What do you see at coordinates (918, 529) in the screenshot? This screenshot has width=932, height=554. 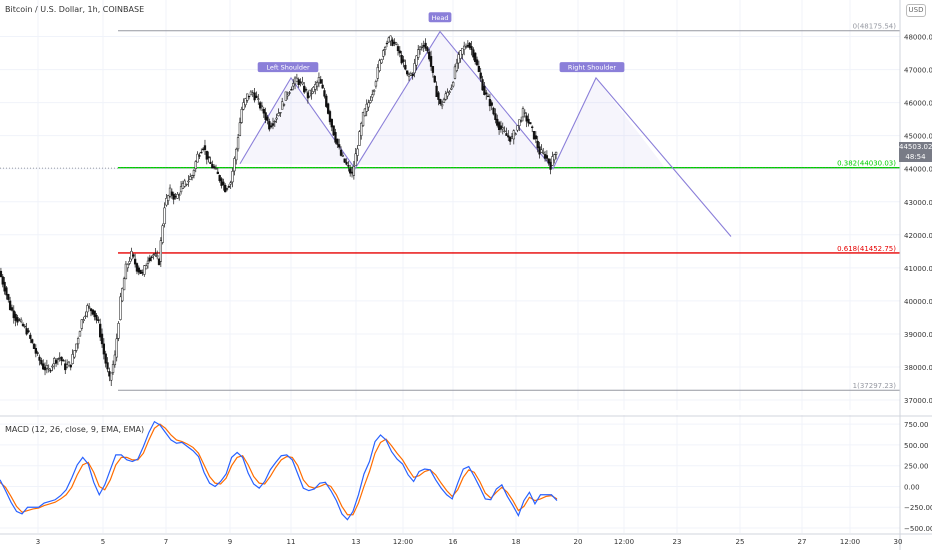 I see `macd-axis-label: −500.00` at bounding box center [918, 529].